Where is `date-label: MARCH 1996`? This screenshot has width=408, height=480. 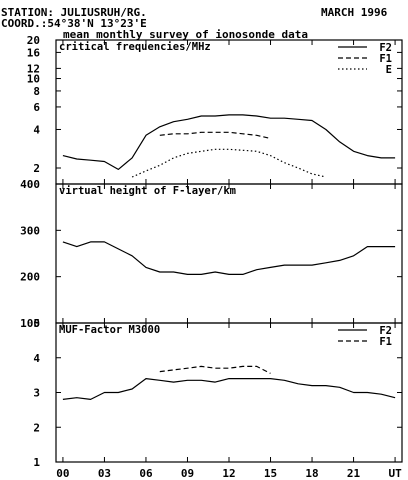
date-label: MARCH 1996 is located at coordinates (354, 12).